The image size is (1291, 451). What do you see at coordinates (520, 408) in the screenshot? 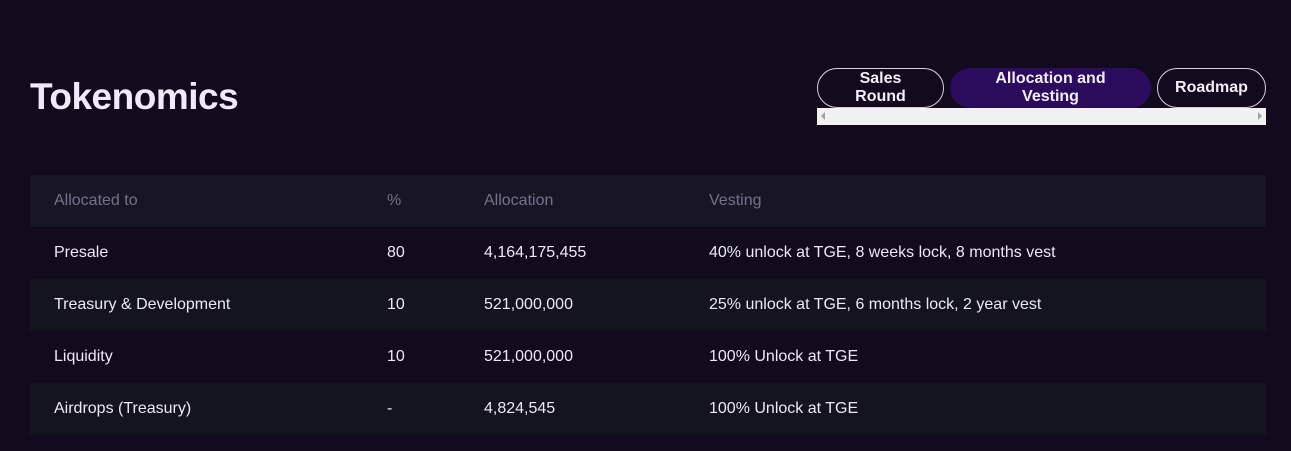
I see `cell-allocation: 4,824,545` at bounding box center [520, 408].